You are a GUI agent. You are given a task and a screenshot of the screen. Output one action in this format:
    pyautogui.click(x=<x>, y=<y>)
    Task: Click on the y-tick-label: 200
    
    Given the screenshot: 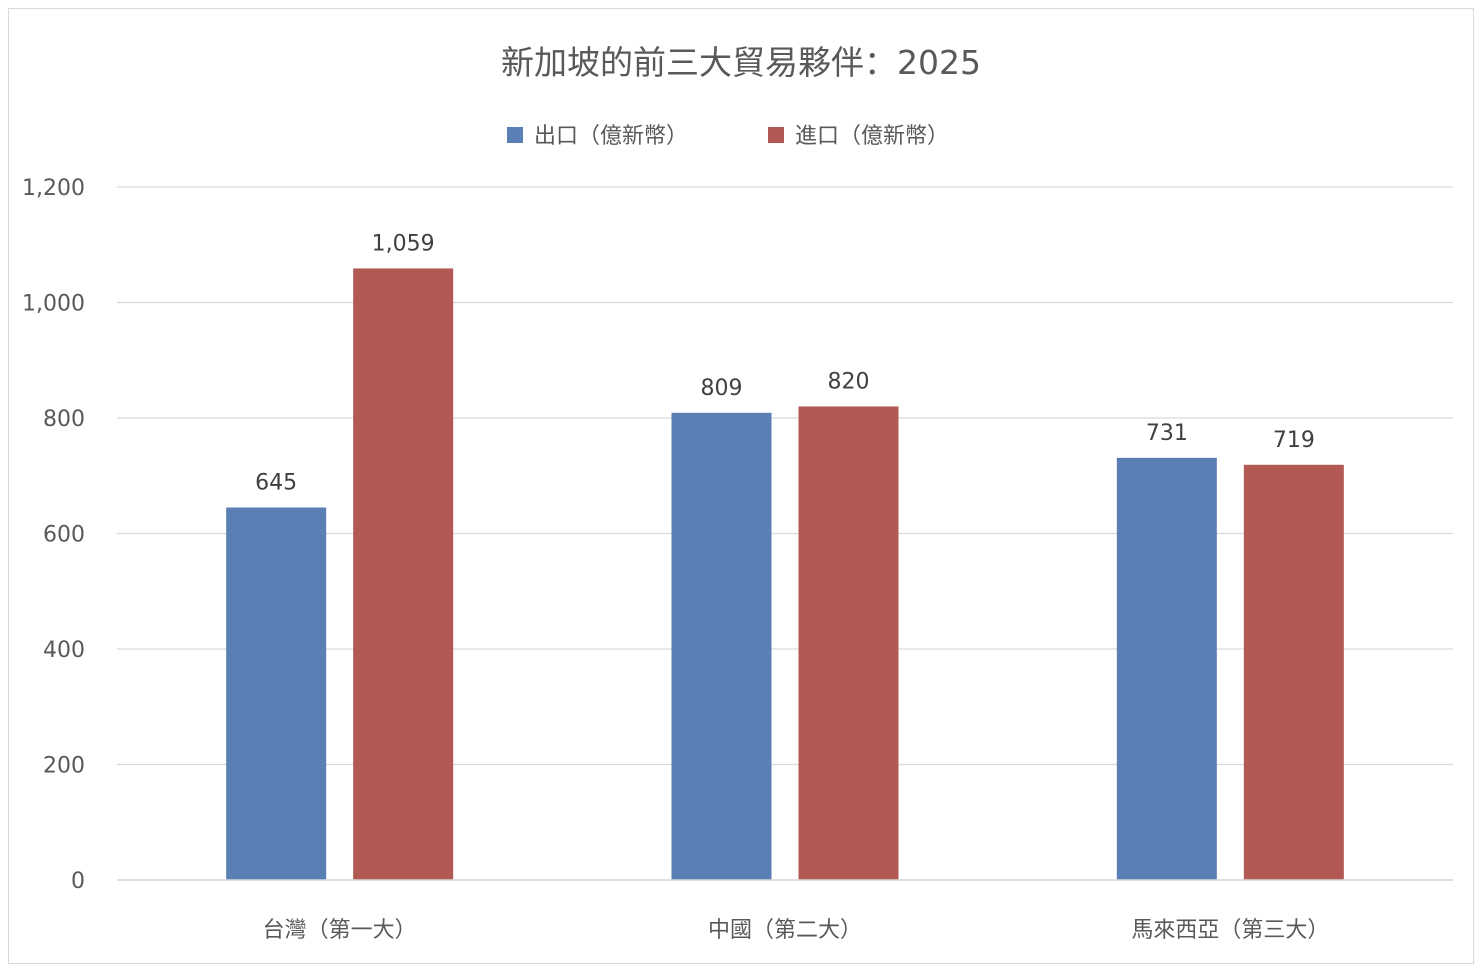 What is the action you would take?
    pyautogui.click(x=64, y=766)
    